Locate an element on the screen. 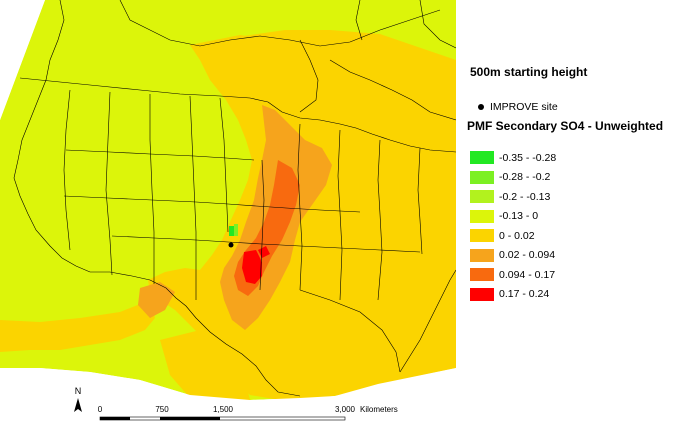  legend-label: -0.2 - -0.13 is located at coordinates (525, 196).